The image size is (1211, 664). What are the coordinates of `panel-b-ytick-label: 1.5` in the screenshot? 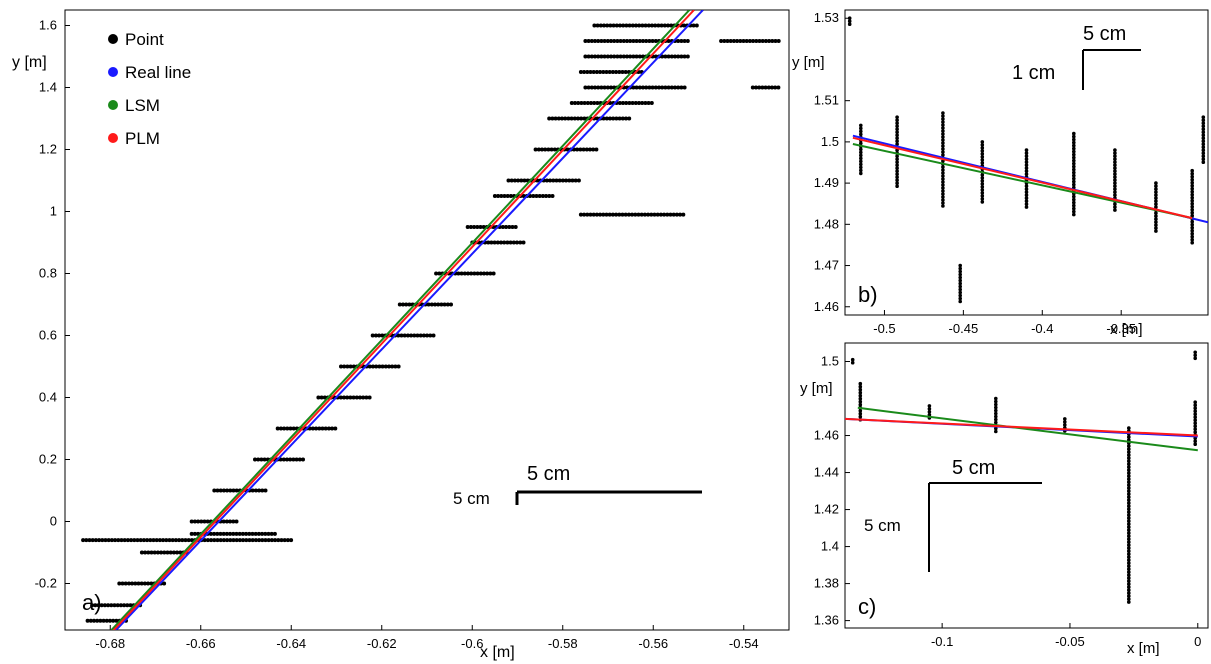 It's located at (830, 141).